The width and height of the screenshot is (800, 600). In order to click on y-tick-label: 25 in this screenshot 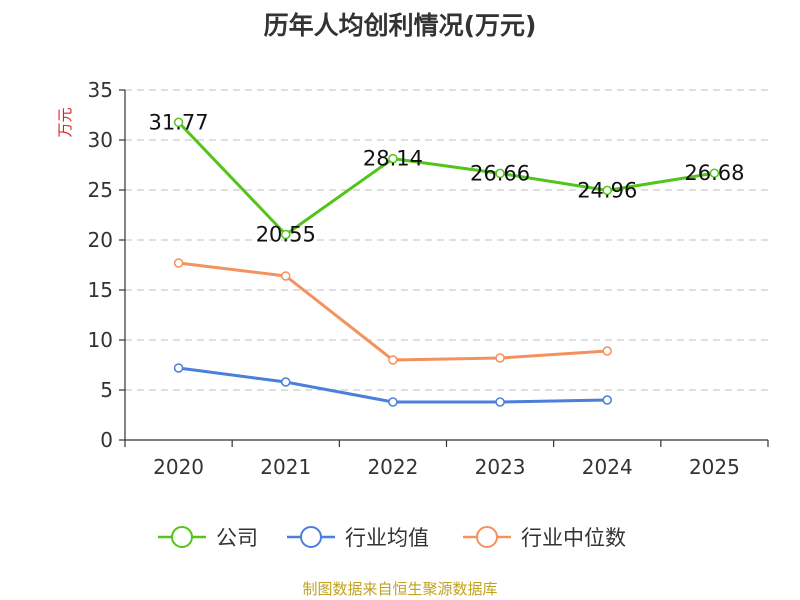, I will do `click(100, 190)`.